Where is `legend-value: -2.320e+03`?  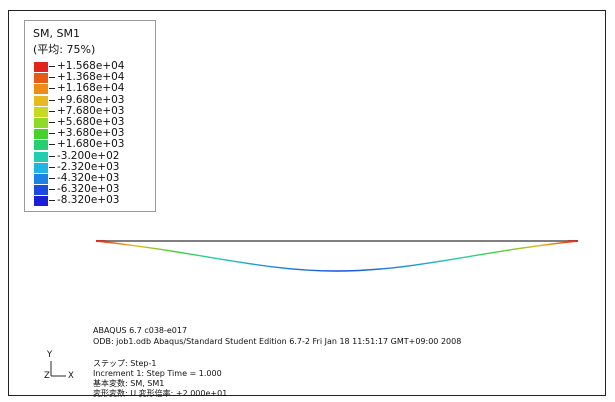 legend-value: -2.320e+03 is located at coordinates (88, 166).